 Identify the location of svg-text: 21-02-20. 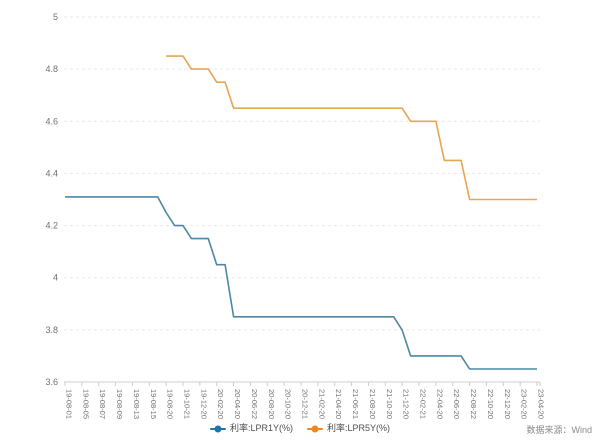
(321, 404).